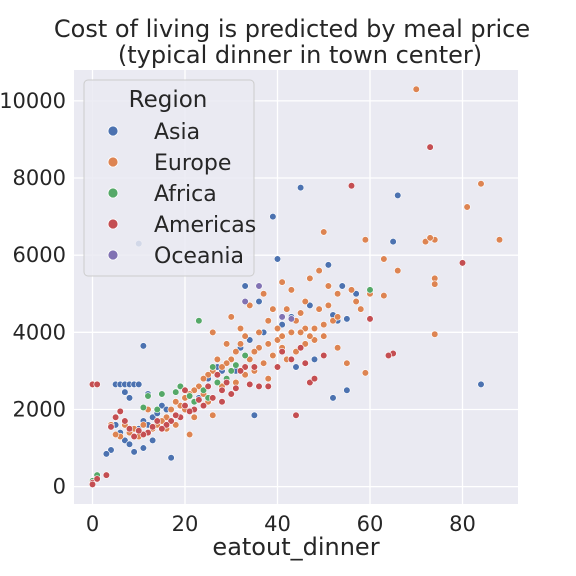 Image resolution: width=576 pixels, height=576 pixels. I want to click on legend-items: Asia Europe Africa Americas Oceania, so click(181, 194).